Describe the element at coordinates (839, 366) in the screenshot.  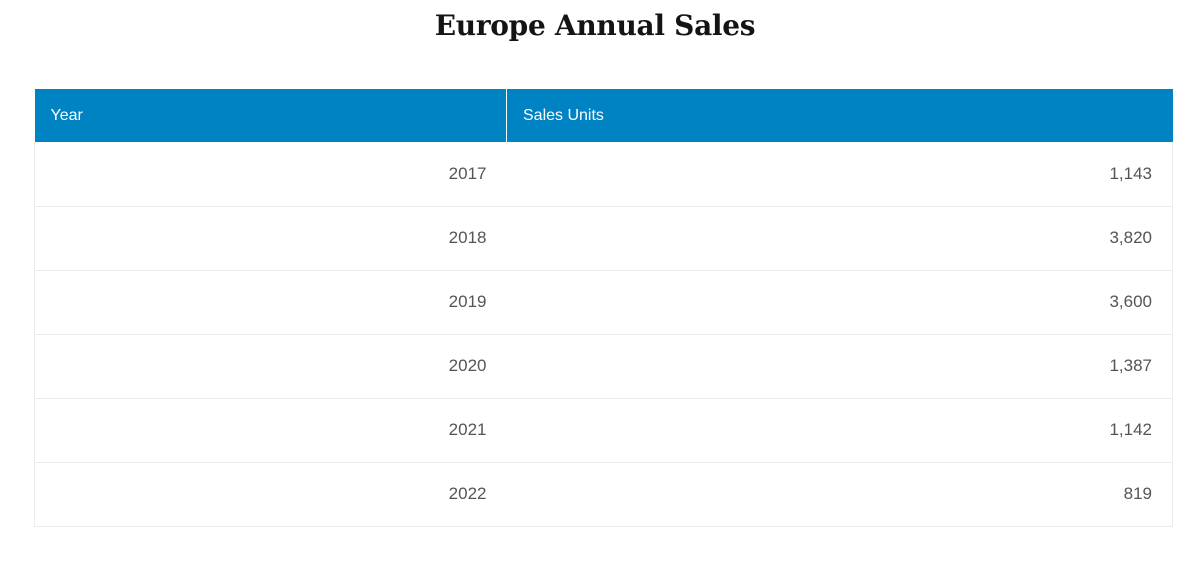
I see `sales-units-cell: 1,387` at that location.